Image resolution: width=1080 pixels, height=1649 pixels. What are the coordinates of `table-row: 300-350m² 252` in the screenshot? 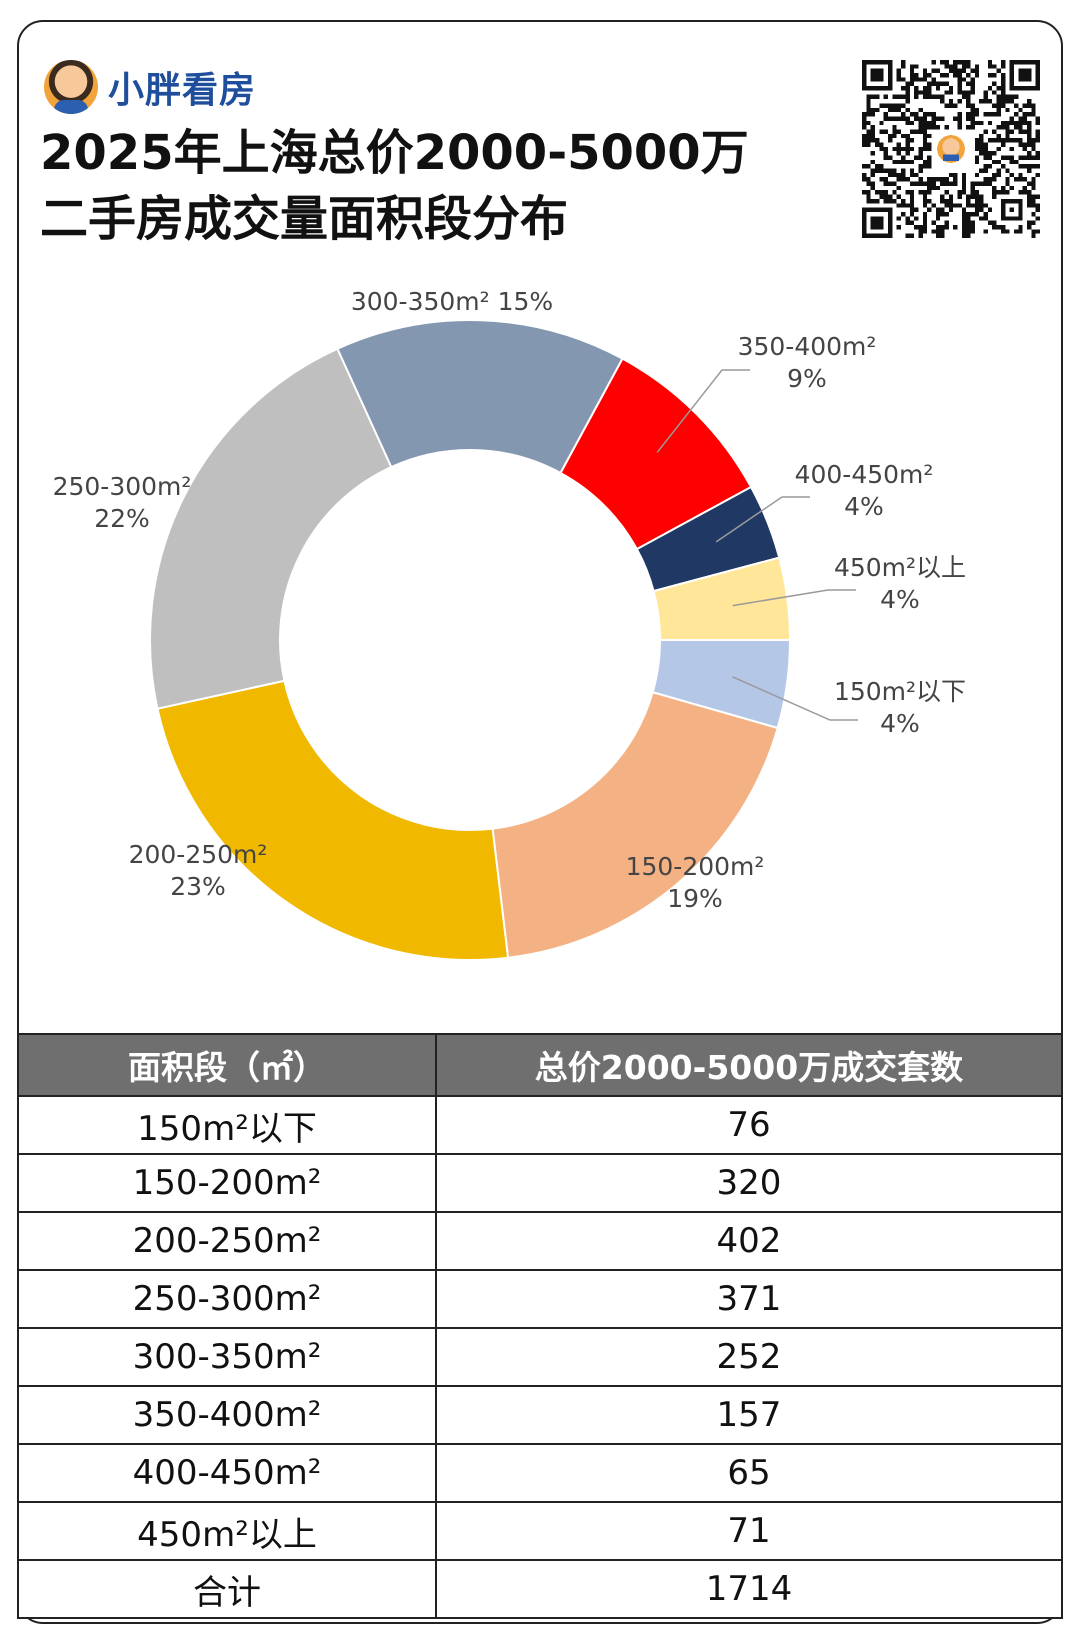 It's located at (540, 1357).